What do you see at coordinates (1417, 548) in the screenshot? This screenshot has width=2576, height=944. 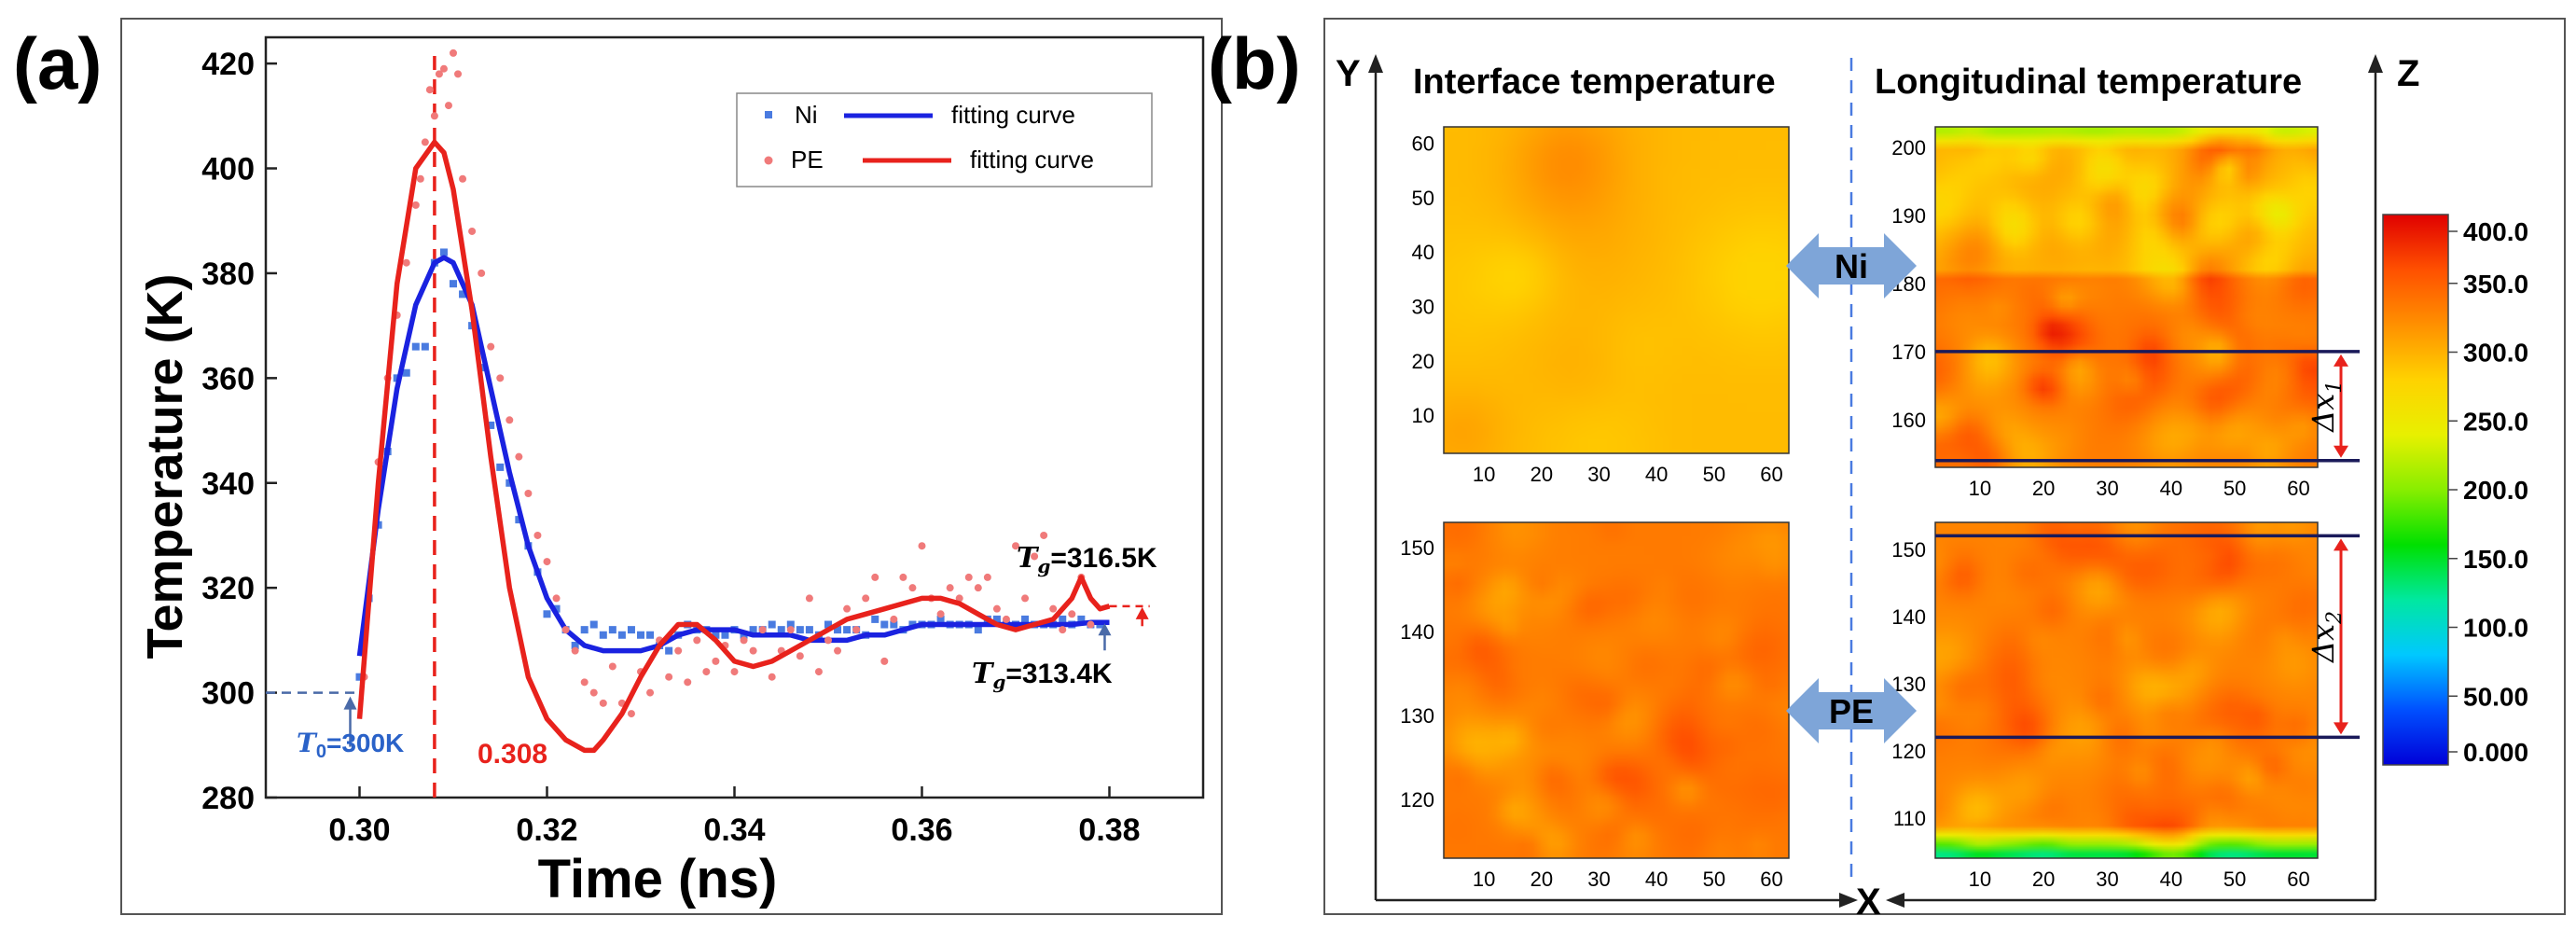 I see `heatmap-y-tick-label: 150` at bounding box center [1417, 548].